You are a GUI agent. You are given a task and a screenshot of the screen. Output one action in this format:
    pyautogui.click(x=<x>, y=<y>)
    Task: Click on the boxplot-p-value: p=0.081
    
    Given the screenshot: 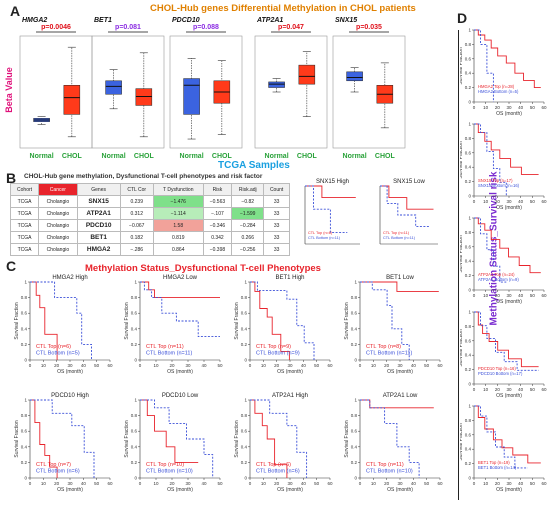 What is the action you would take?
    pyautogui.click(x=128, y=27)
    